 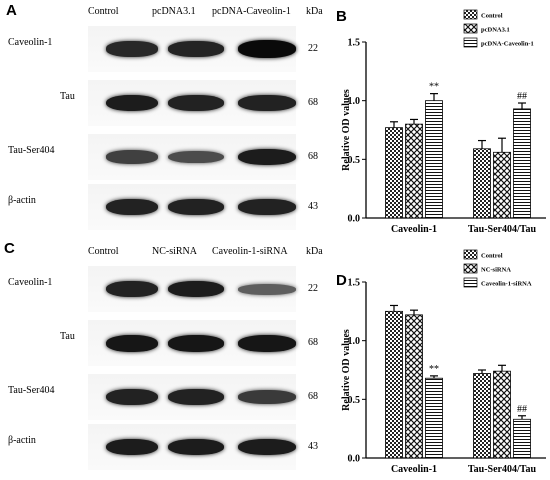 What do you see at coordinates (341, 16) in the screenshot?
I see `panel-letter-b: B` at bounding box center [341, 16].